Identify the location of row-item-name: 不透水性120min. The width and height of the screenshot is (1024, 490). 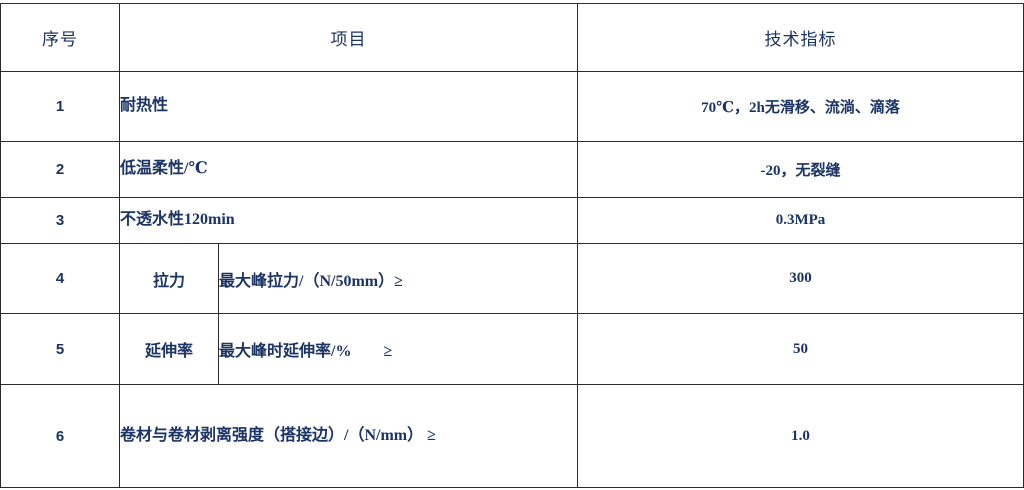
(348, 220).